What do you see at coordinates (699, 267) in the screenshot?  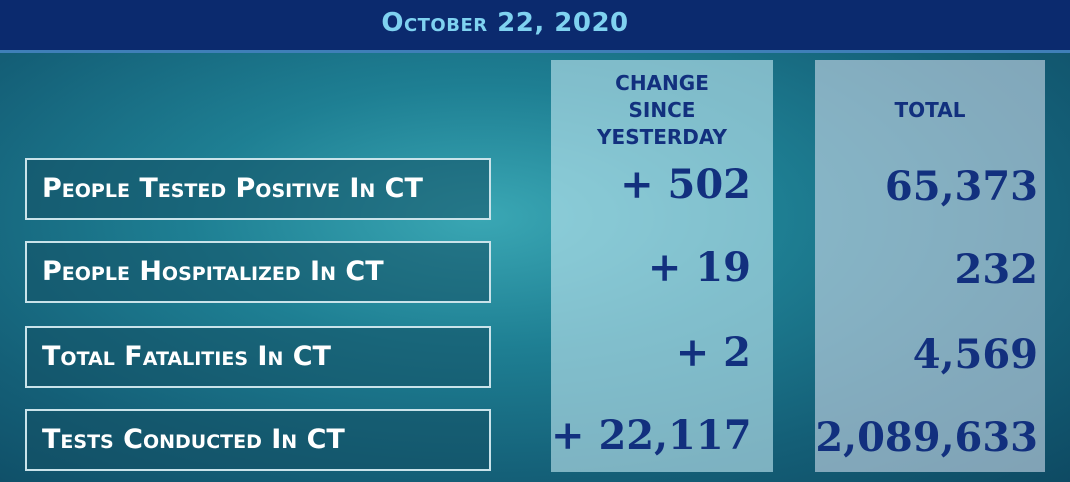 I see `change-value: + 19` at bounding box center [699, 267].